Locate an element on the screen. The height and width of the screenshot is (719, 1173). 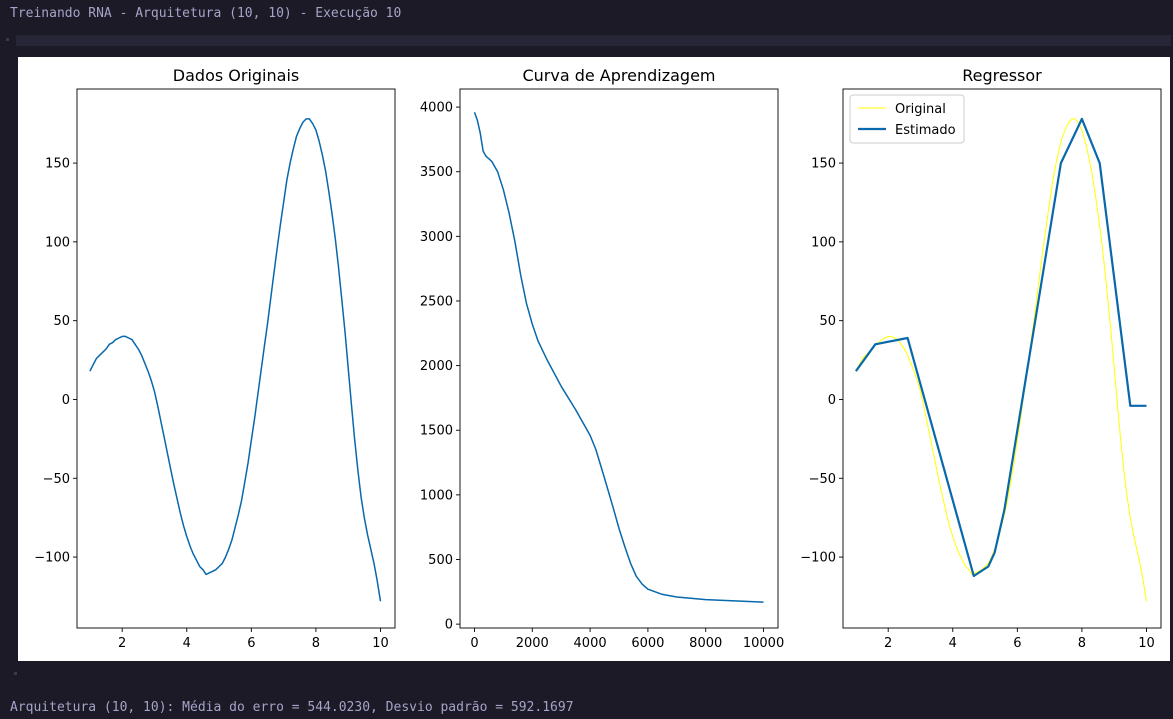
x-tick-label: 8000 is located at coordinates (705, 643).